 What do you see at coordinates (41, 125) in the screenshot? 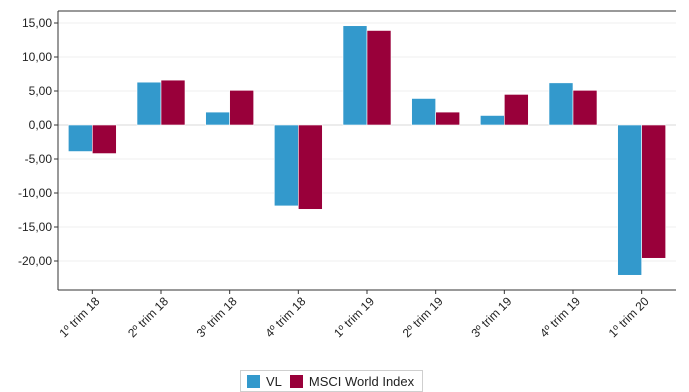
I see `y-tick-label: 0,00` at bounding box center [41, 125].